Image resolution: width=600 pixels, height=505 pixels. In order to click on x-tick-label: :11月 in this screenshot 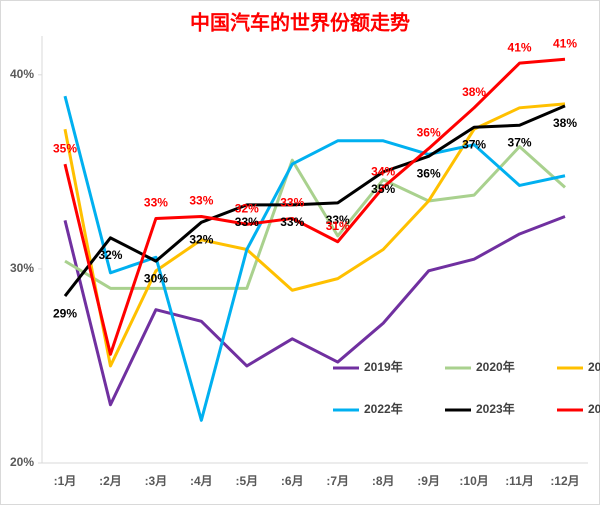, I will do `click(519, 481)`.